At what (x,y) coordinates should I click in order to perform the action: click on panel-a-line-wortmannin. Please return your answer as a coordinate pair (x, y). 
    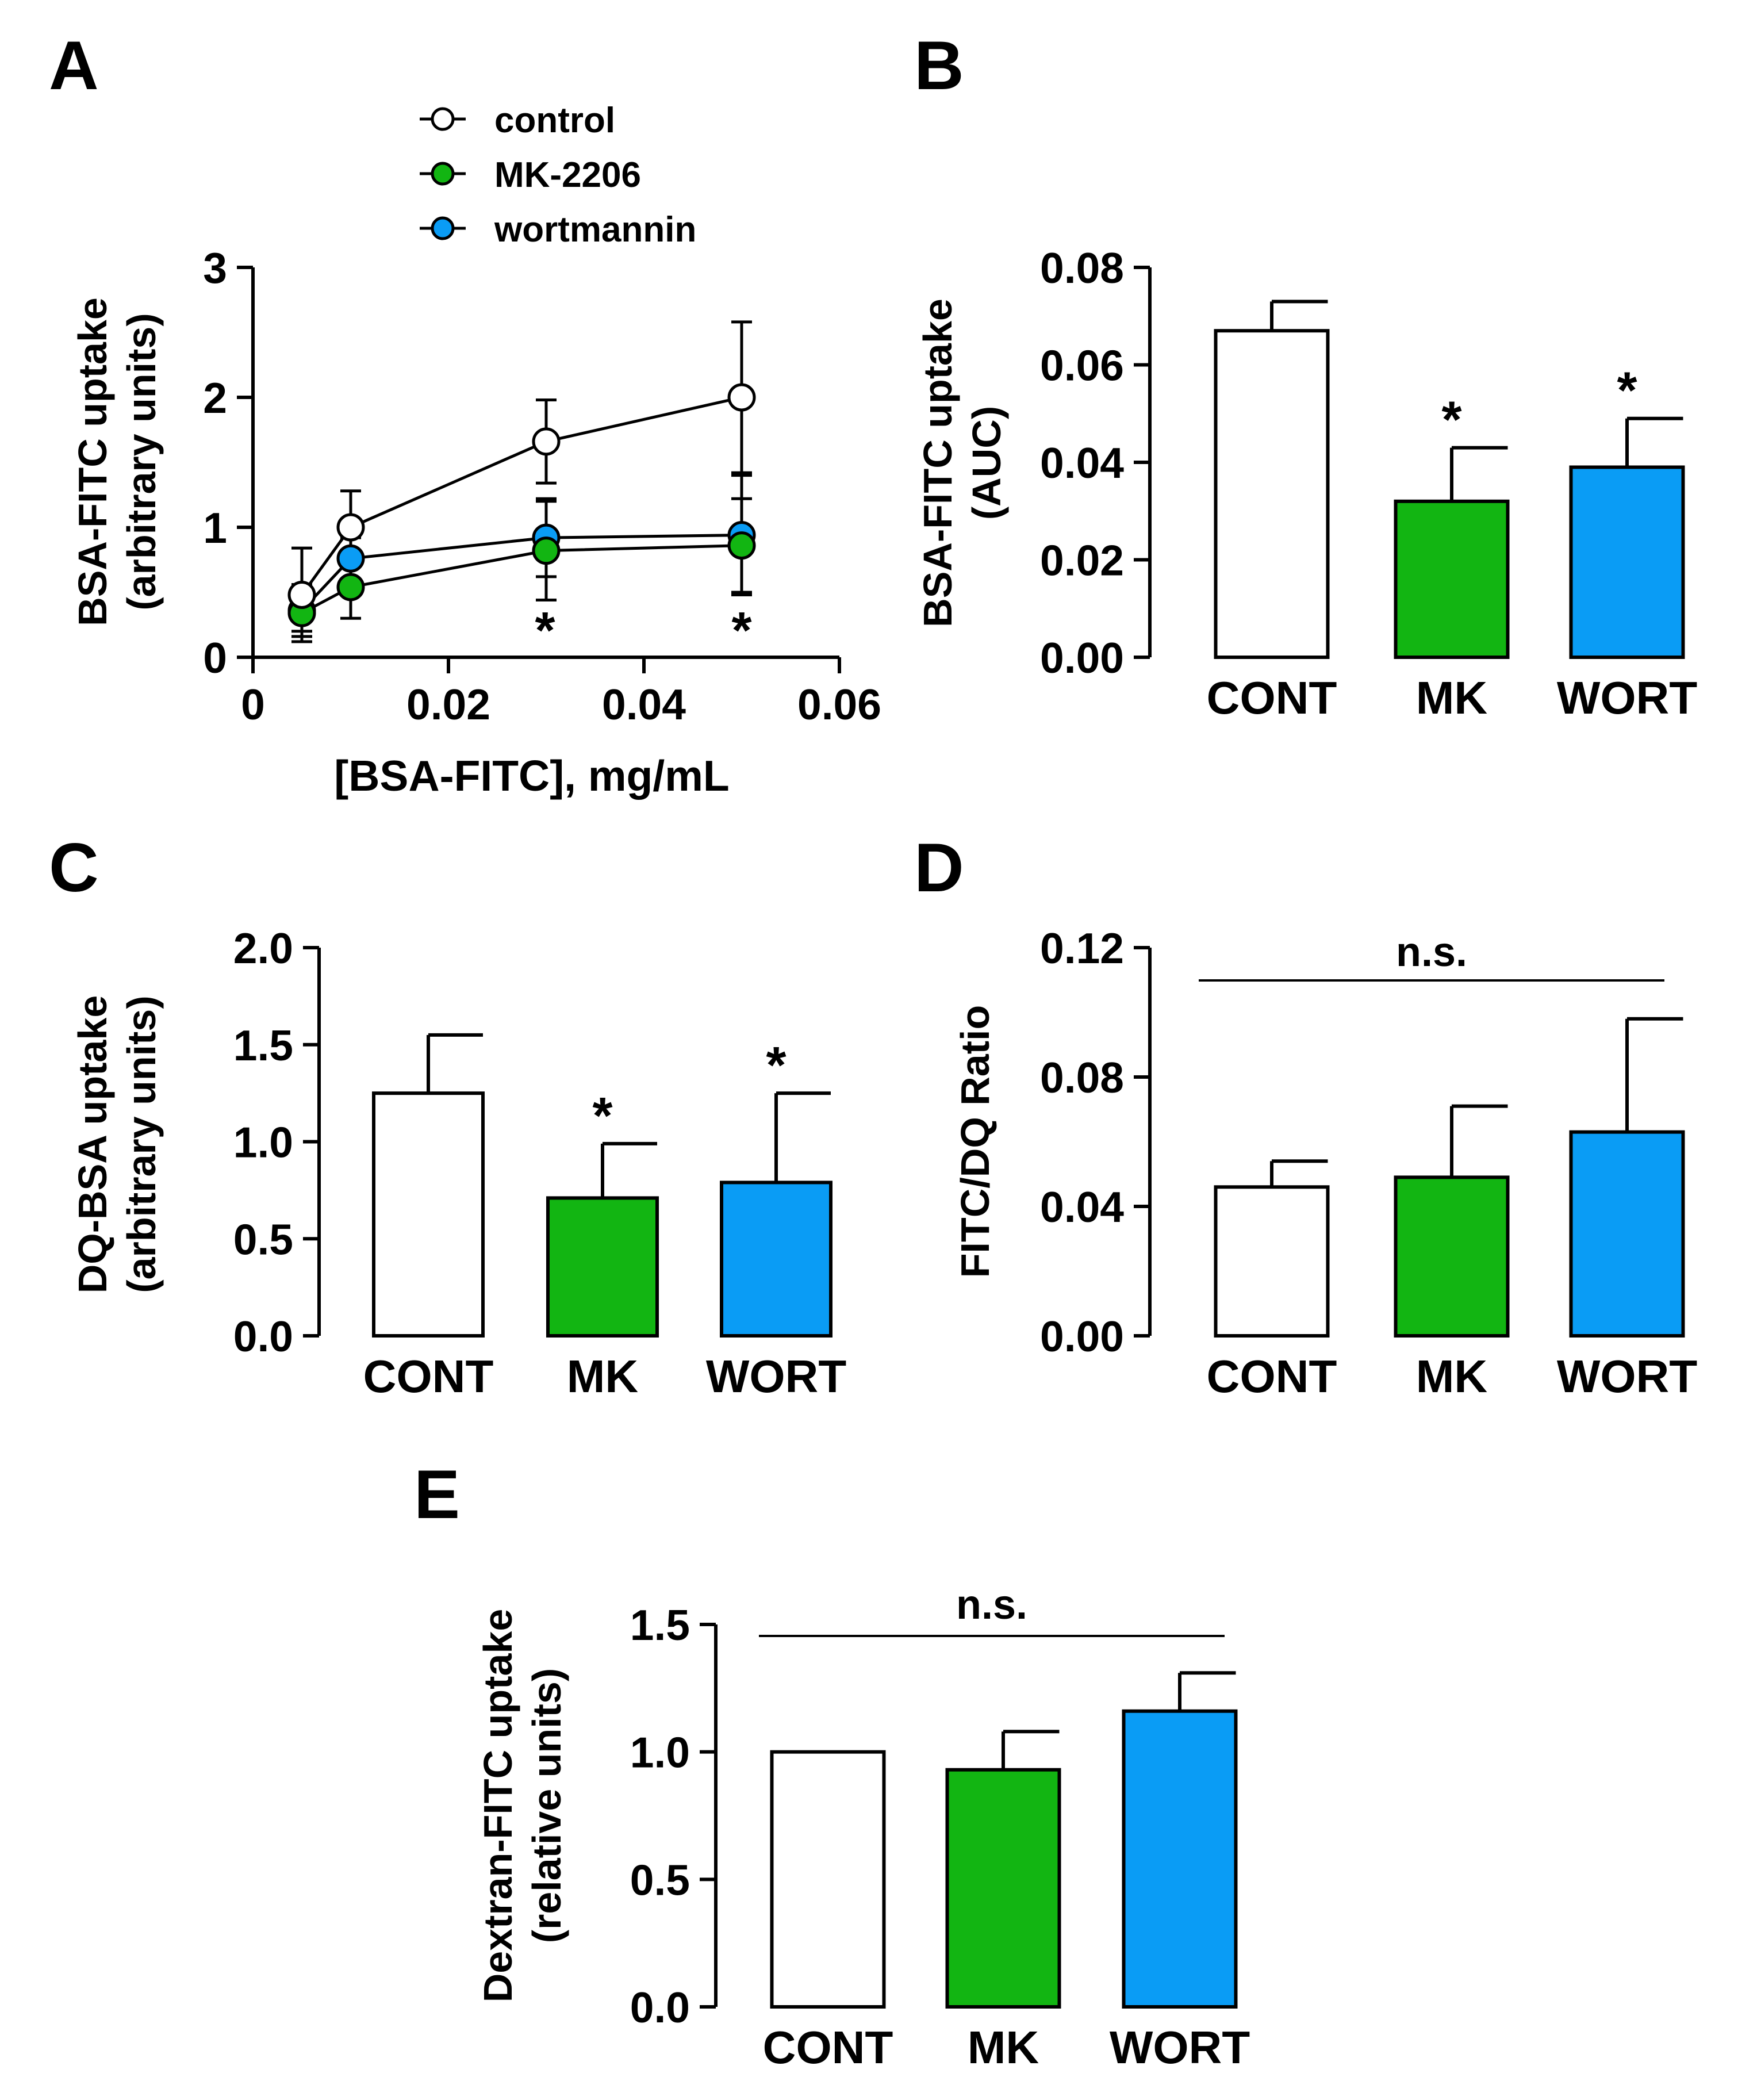
    Looking at the image, I should click on (521, 573).